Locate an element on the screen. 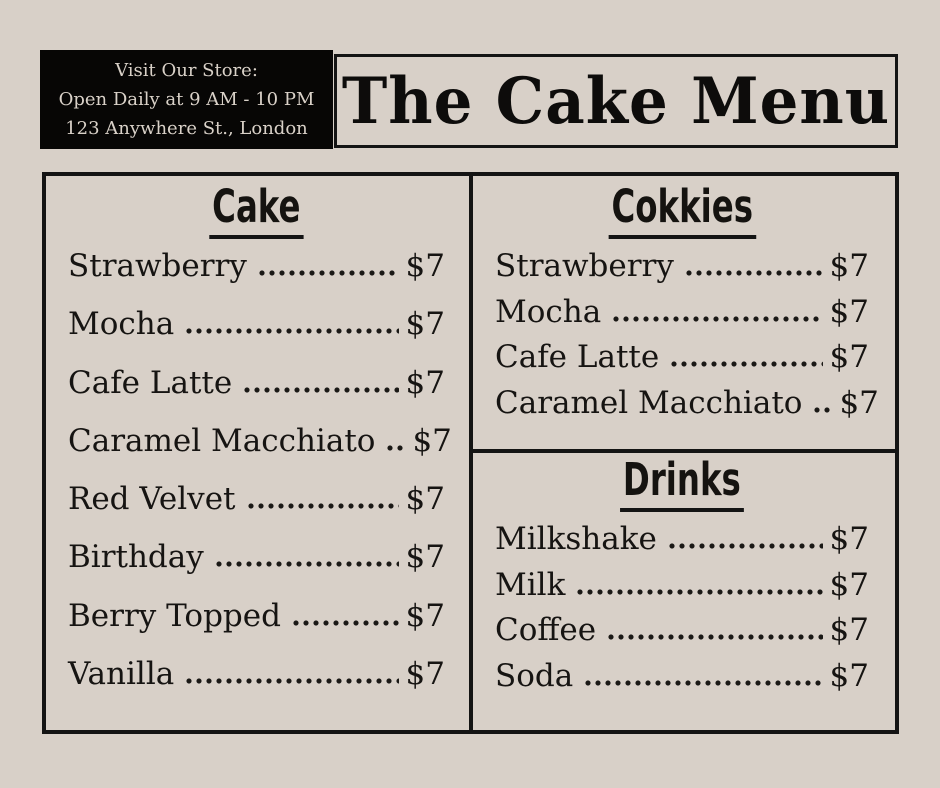 Image resolution: width=940 pixels, height=788 pixels. menu-item-row: Soda $7 is located at coordinates (682, 681).